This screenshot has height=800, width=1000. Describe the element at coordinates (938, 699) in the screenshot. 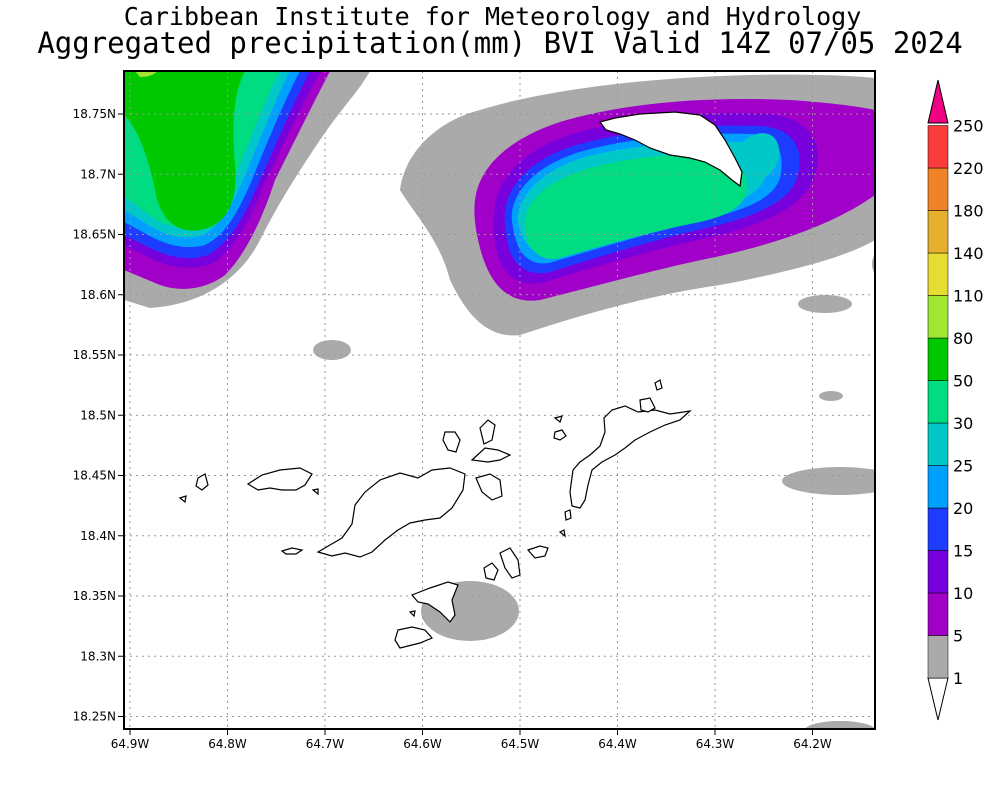

I see `colorbar-below-min-triangle` at that location.